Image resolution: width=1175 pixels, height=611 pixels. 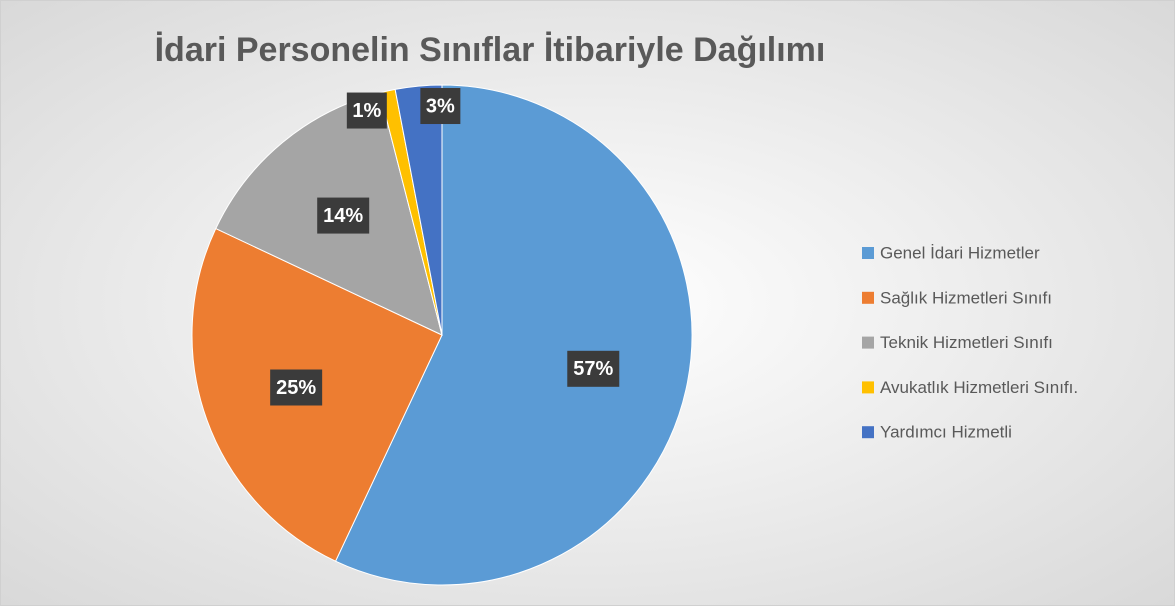 I want to click on legend-label: Sağlık Hizmetleri Sınıfı, so click(x=966, y=297).